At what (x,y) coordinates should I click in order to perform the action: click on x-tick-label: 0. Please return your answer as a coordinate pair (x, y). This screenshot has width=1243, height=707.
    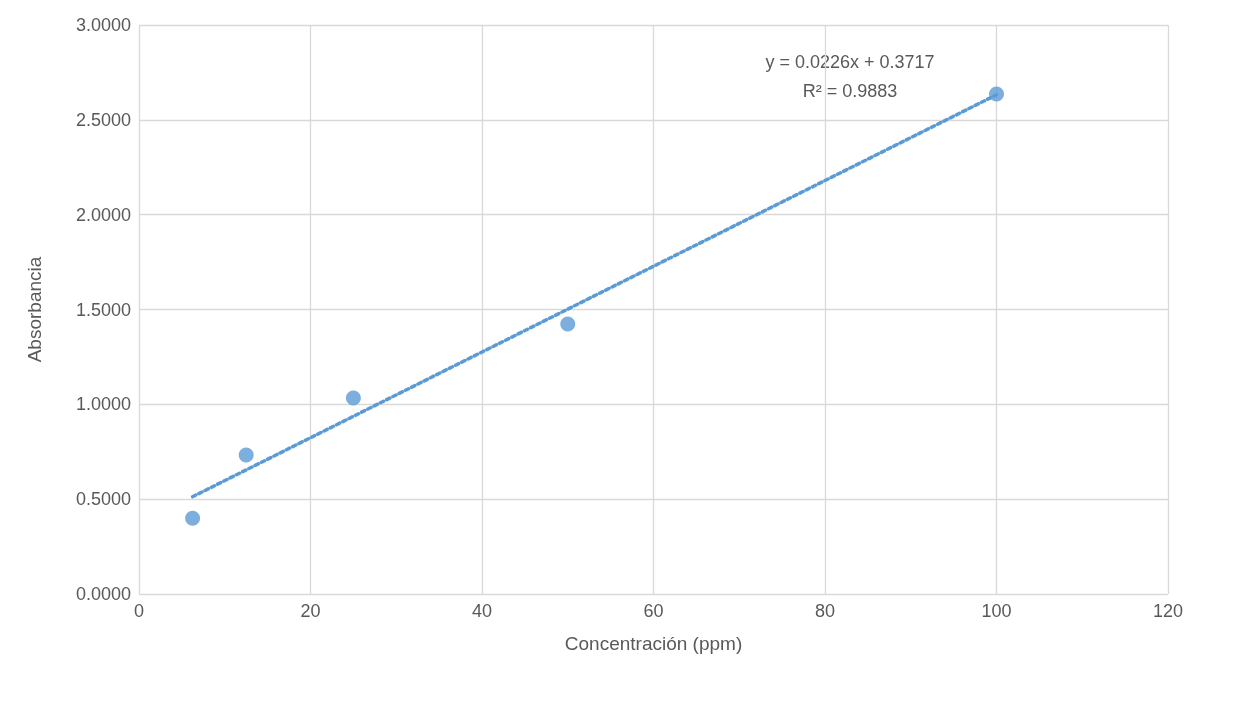
    Looking at the image, I should click on (139, 611).